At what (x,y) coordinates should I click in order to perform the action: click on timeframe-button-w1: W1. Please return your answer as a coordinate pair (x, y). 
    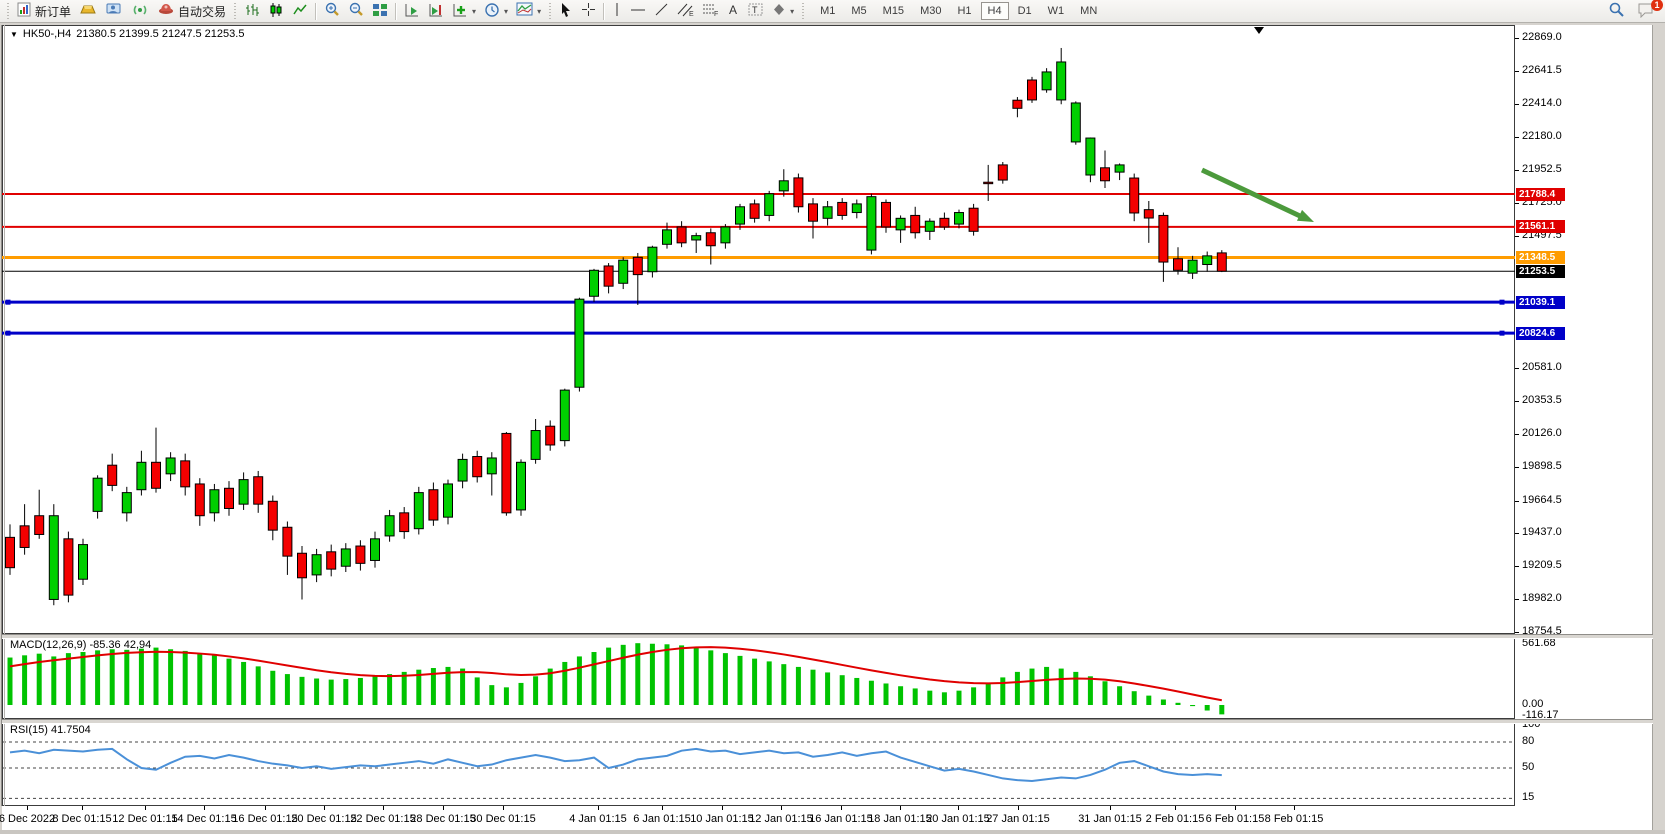
    Looking at the image, I should click on (1056, 11).